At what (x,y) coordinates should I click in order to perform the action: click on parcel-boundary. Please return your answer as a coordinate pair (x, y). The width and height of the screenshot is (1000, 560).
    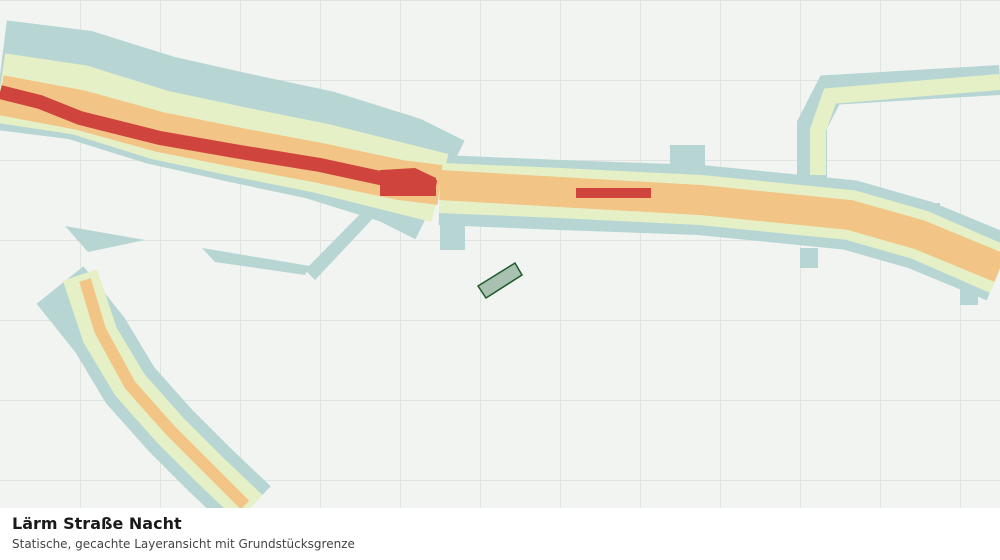
    Looking at the image, I should click on (500, 280).